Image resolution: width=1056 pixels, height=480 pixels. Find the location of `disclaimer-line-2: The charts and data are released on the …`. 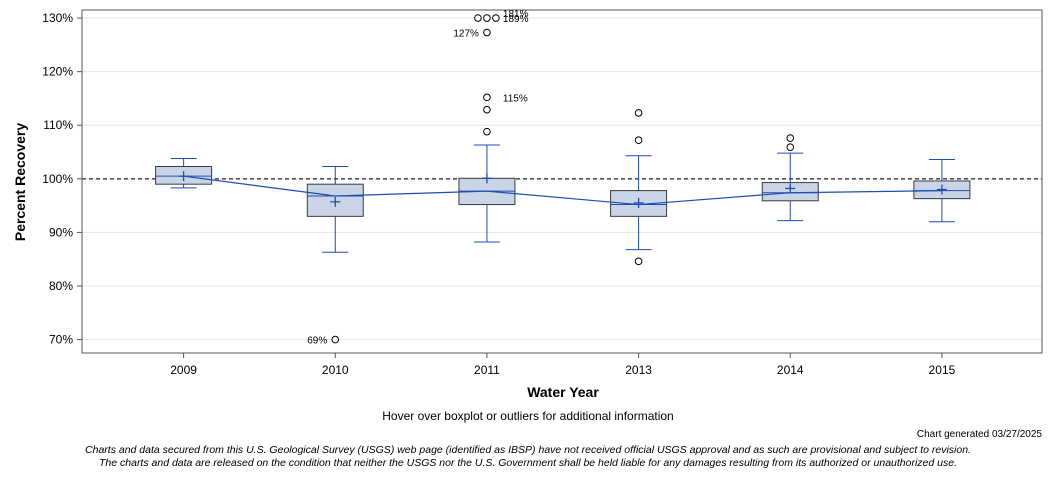

disclaimer-line-2: The charts and data are released on the … is located at coordinates (528, 463).